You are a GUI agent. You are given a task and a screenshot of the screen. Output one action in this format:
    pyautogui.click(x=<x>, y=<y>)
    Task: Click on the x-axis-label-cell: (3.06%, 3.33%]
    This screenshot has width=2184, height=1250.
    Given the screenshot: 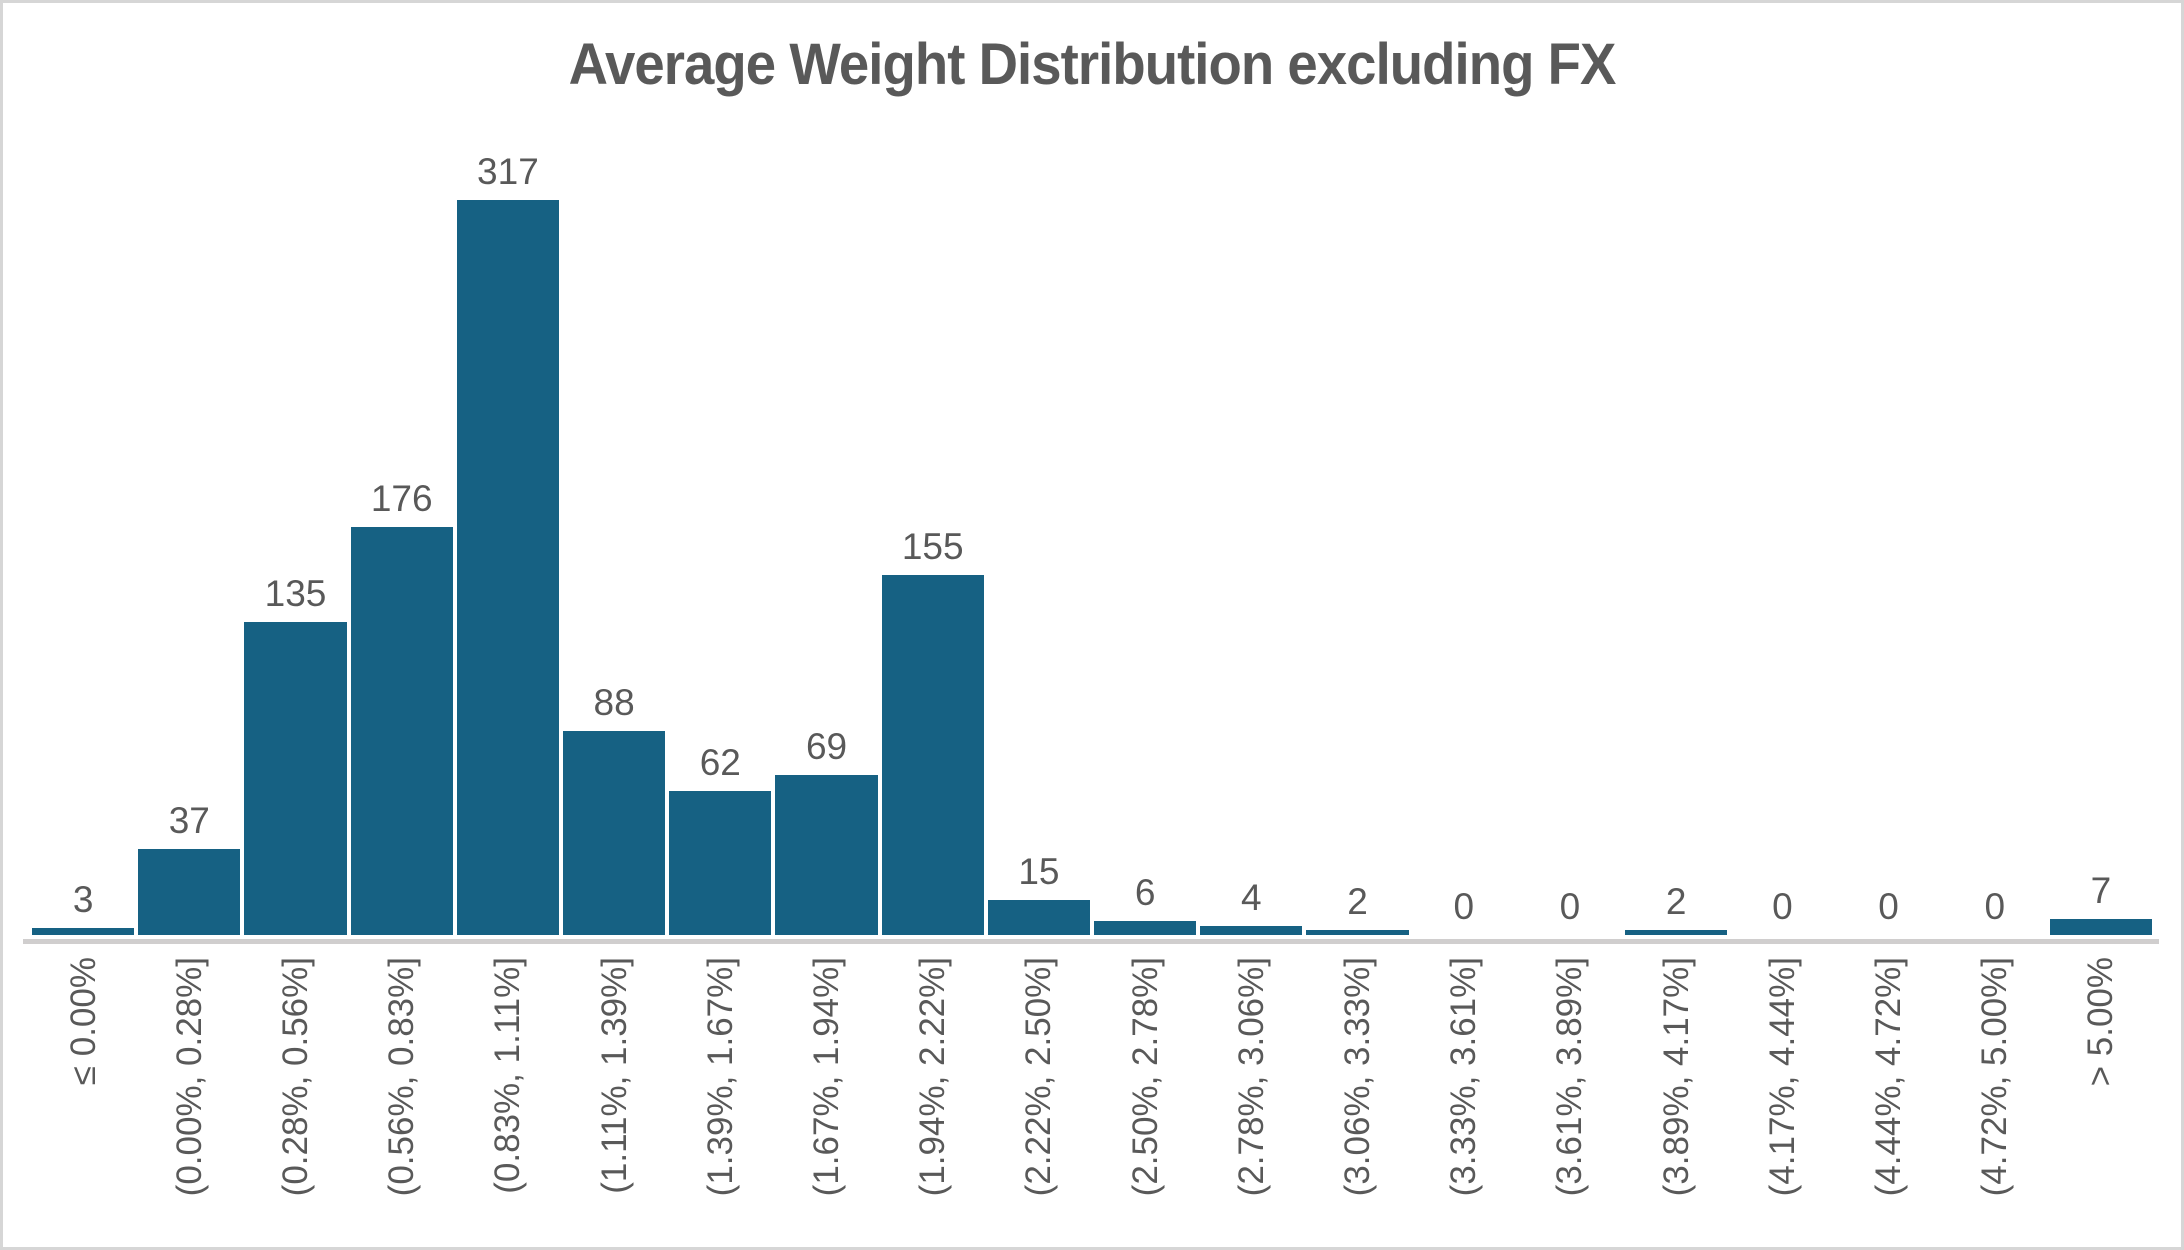 What is the action you would take?
    pyautogui.click(x=1357, y=1099)
    